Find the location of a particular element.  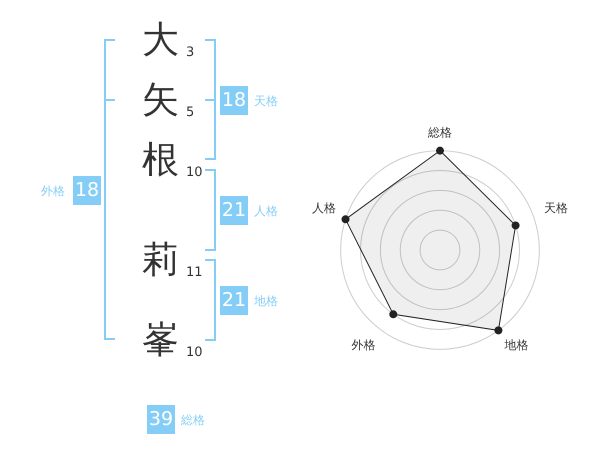

category-label: 人格 is located at coordinates (266, 211).